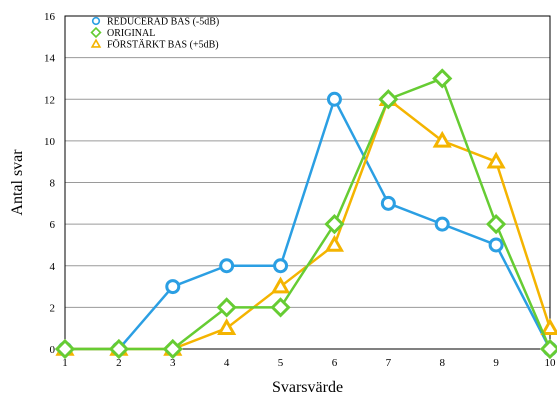 The image size is (557, 399). I want to click on x-tick-label: 2, so click(119, 363).